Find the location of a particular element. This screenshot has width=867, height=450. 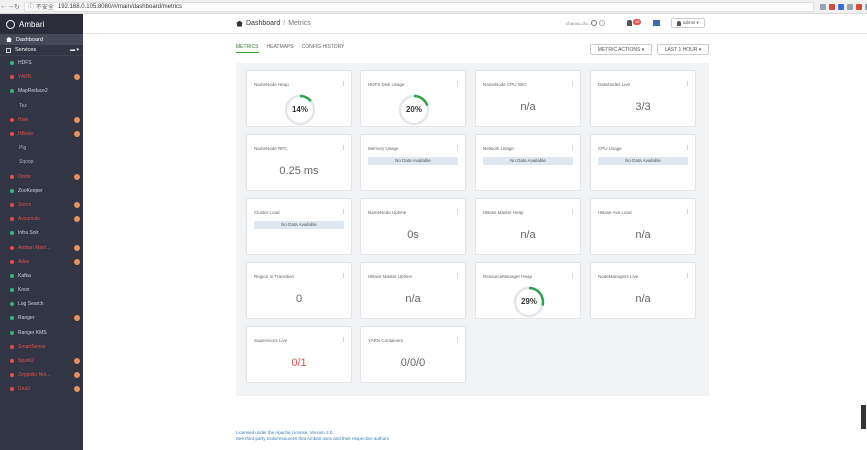

alerts-bell-icon is located at coordinates (629, 23).